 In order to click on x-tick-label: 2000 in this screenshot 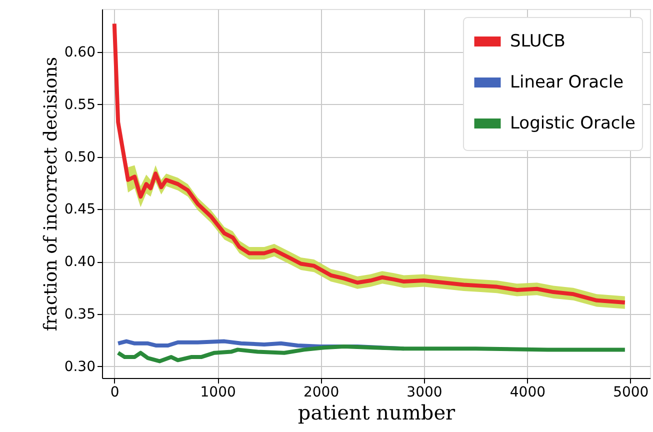, I will do `click(321, 392)`.